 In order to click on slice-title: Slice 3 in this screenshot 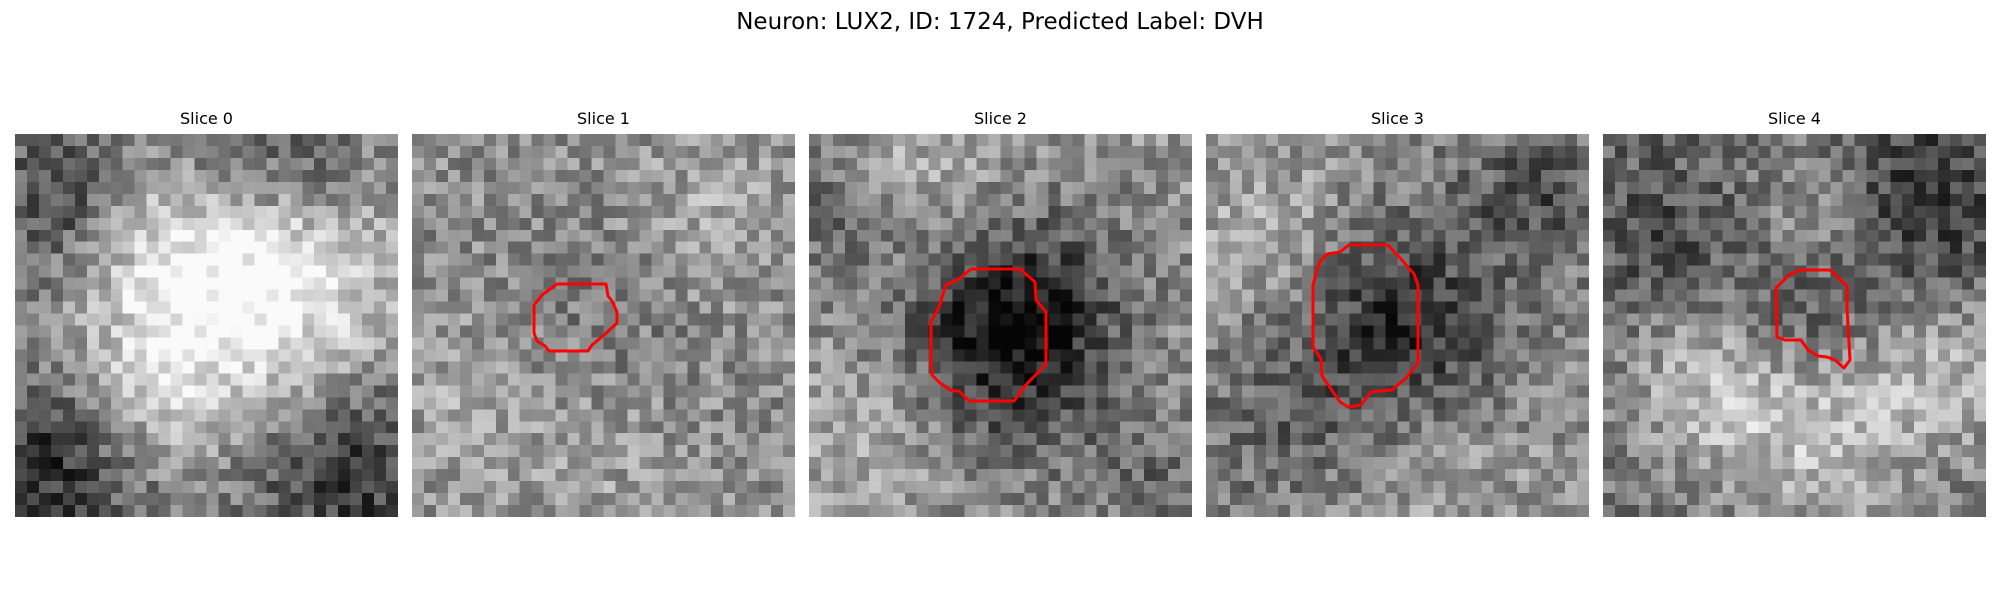, I will do `click(1397, 118)`.